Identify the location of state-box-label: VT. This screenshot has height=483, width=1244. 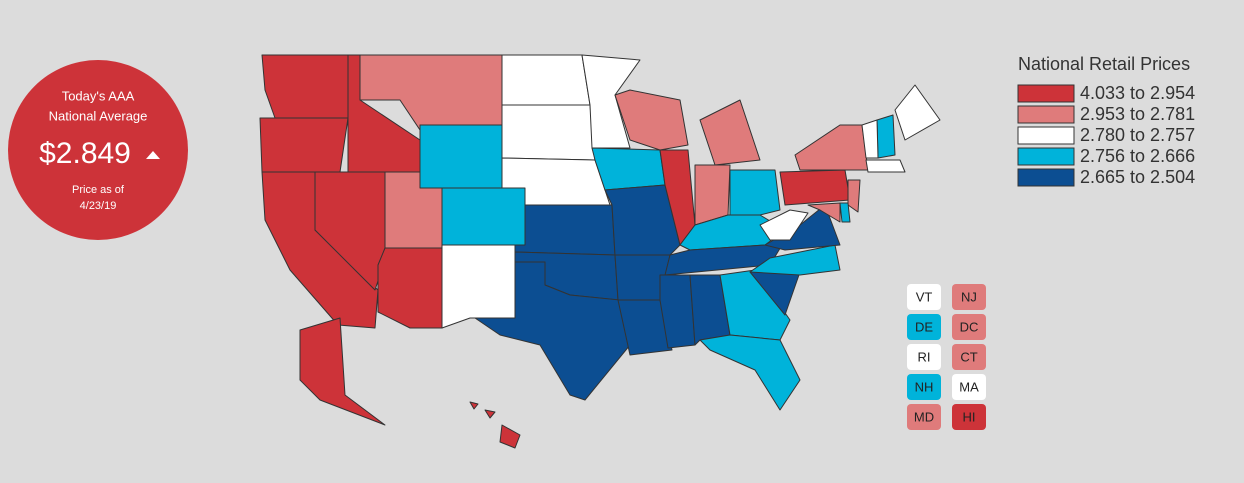
(924, 296).